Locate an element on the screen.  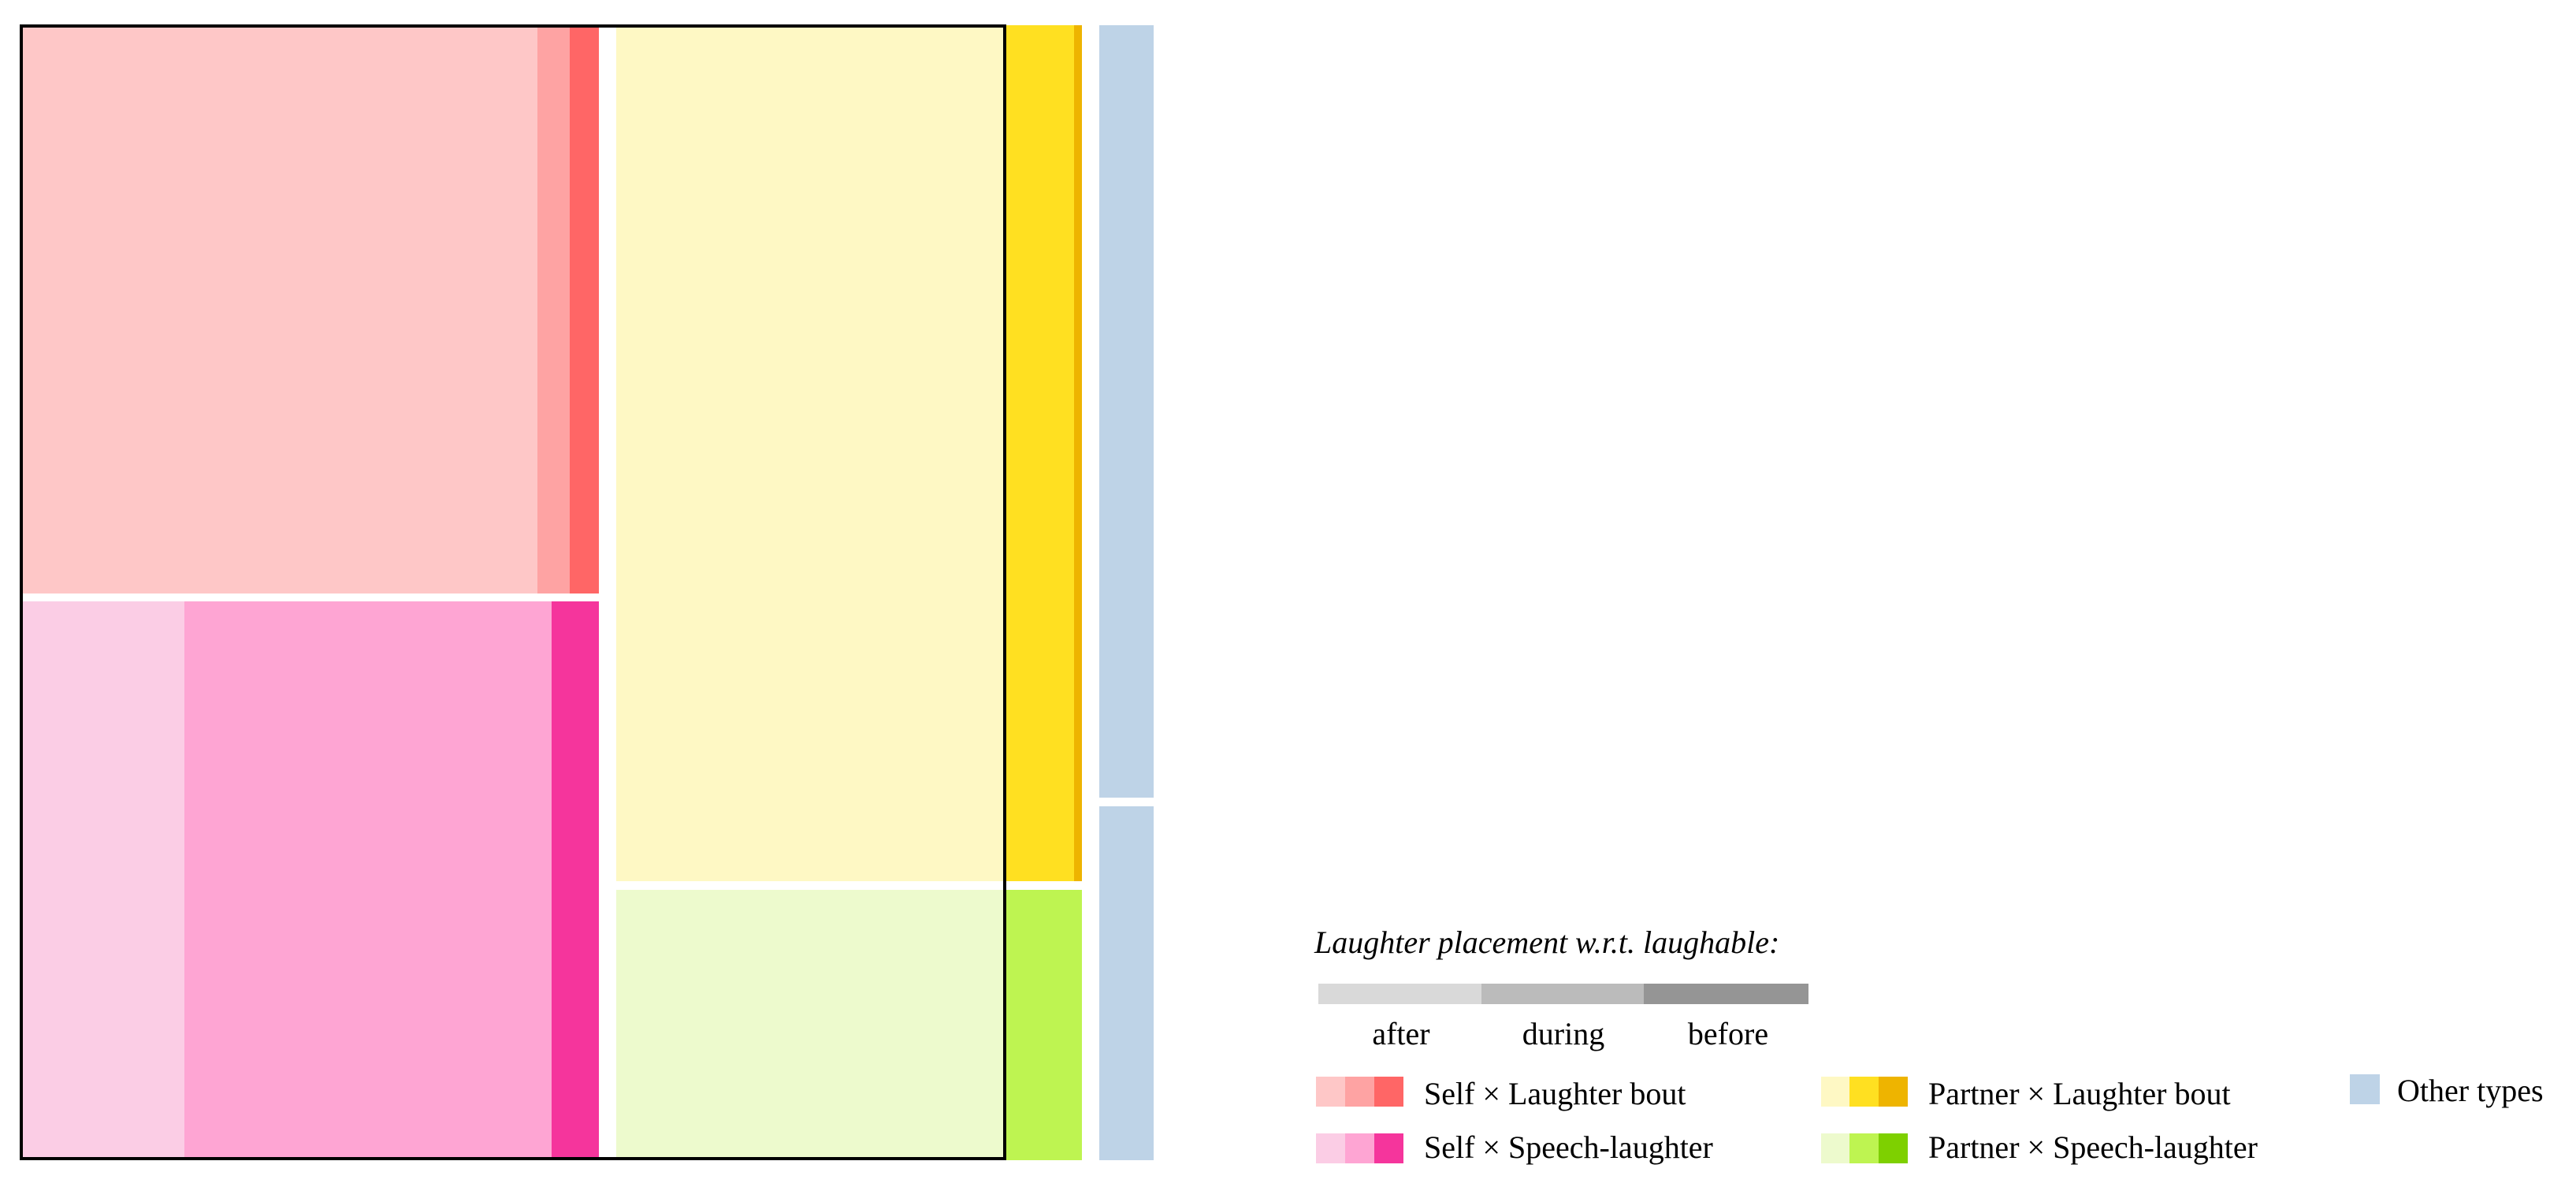
scale-after-swatch is located at coordinates (1399, 994).